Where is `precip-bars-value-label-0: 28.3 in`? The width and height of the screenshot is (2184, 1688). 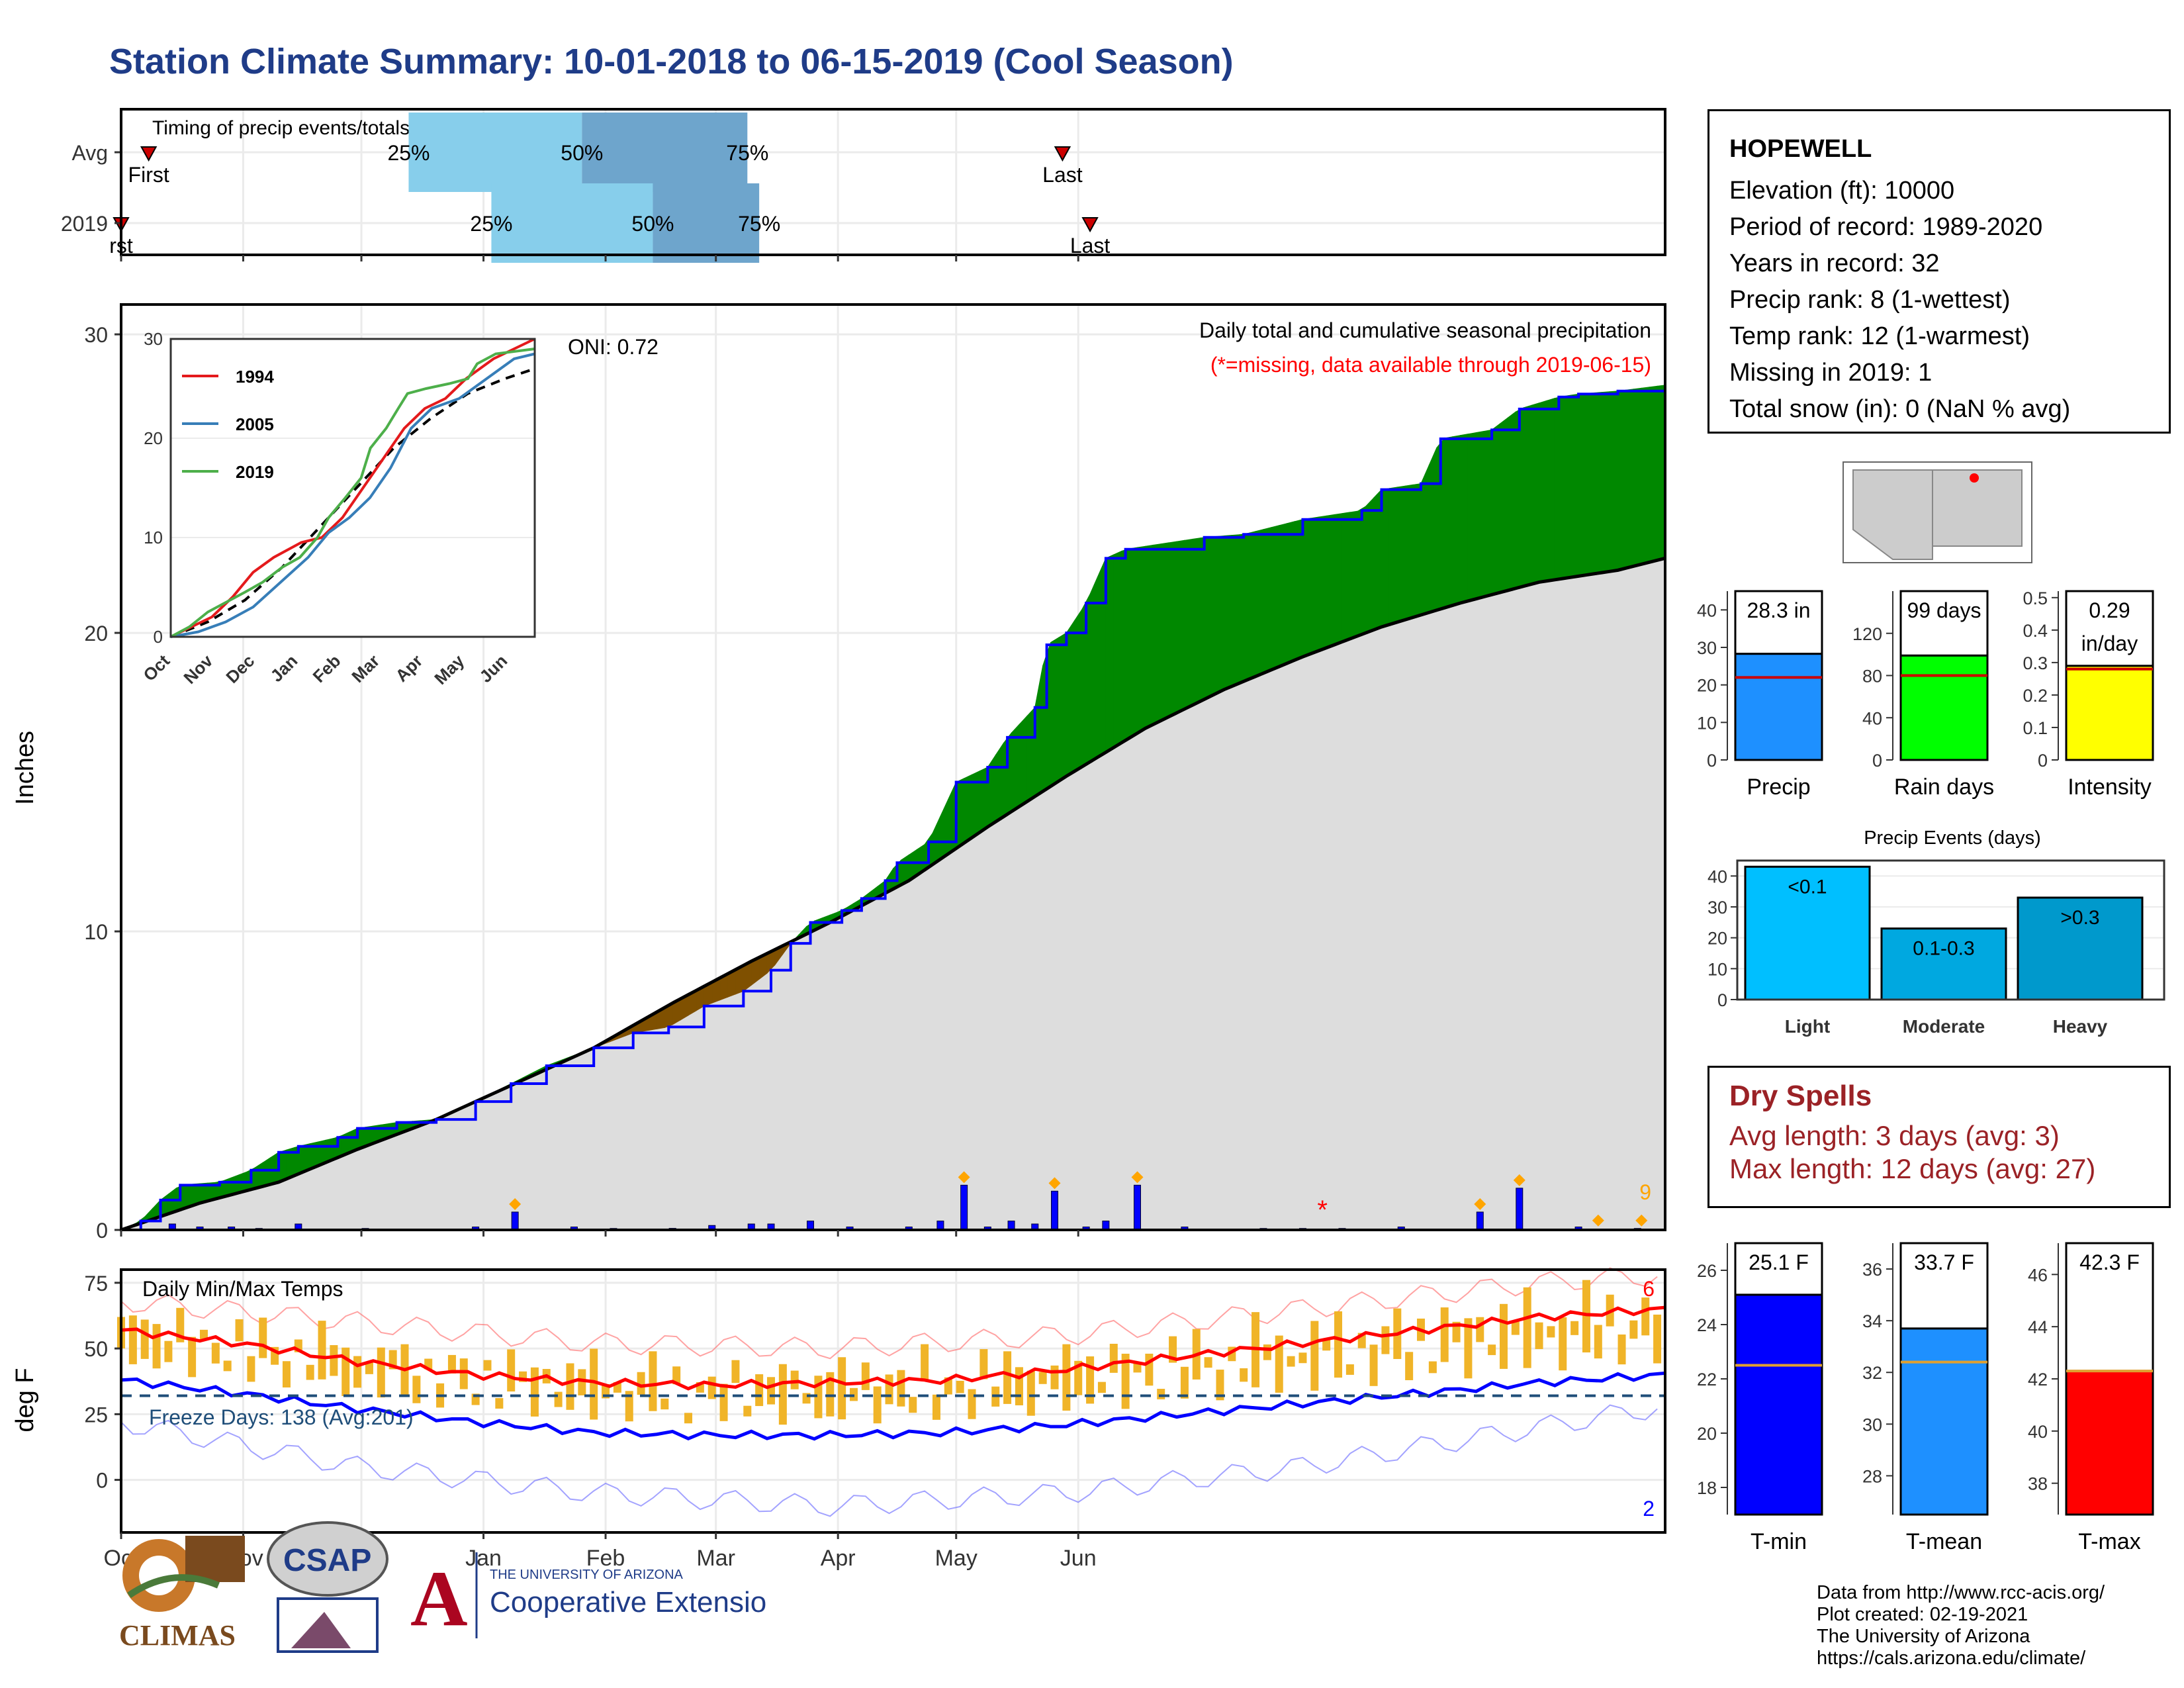 precip-bars-value-label-0: 28.3 in is located at coordinates (1778, 610).